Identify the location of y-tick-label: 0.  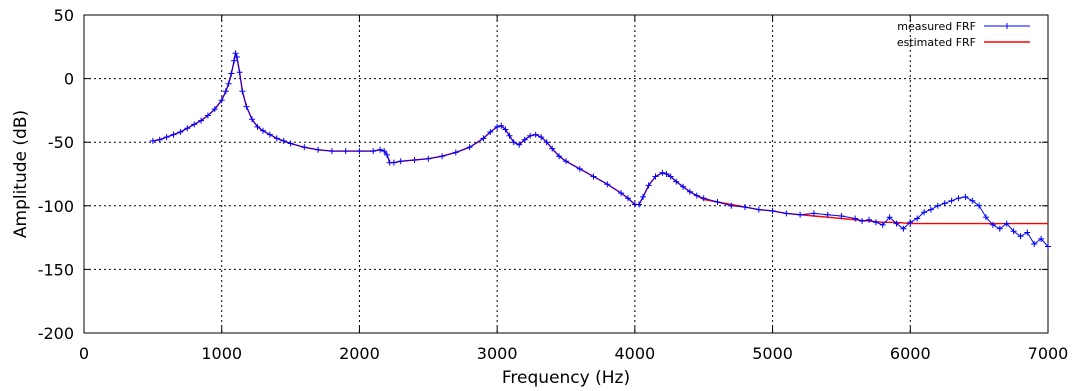
(69, 79).